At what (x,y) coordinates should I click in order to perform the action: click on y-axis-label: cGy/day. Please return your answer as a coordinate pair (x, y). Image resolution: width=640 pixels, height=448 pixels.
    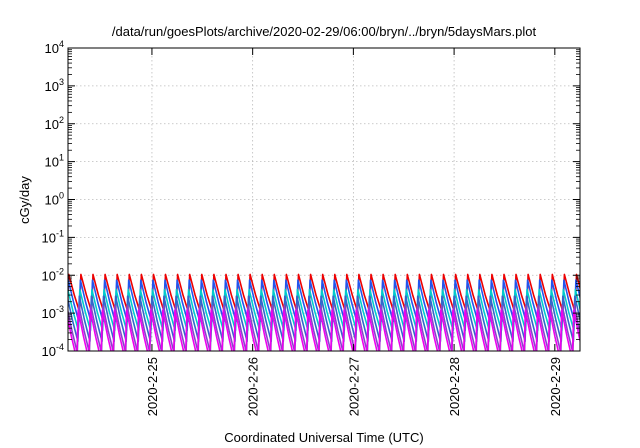
    Looking at the image, I should click on (24, 200).